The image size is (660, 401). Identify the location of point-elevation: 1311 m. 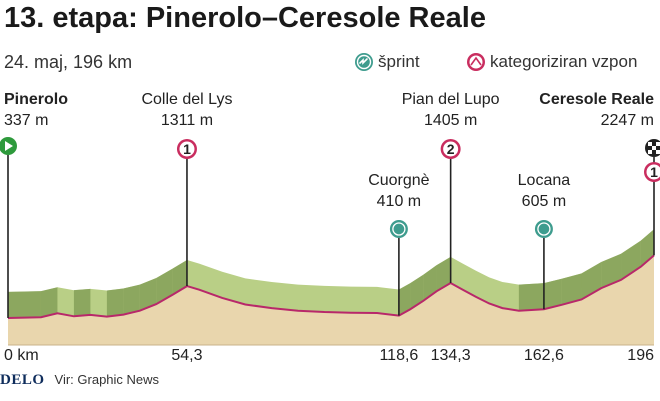
(187, 120).